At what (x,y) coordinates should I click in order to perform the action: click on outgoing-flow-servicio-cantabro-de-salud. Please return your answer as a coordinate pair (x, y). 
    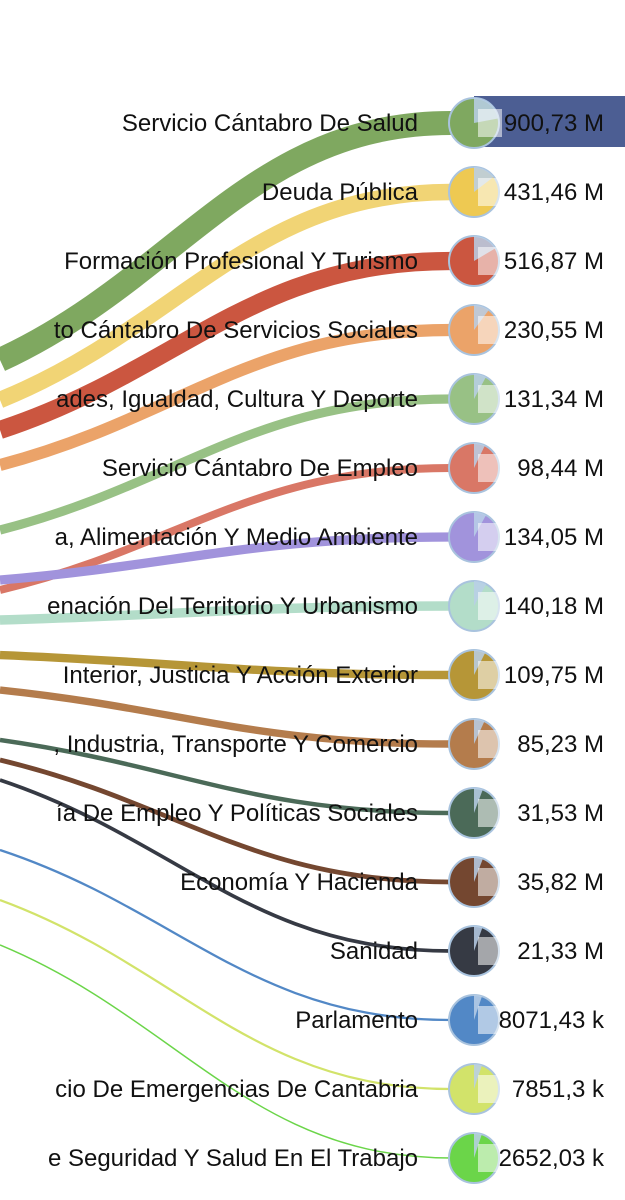
    Looking at the image, I should click on (549, 121).